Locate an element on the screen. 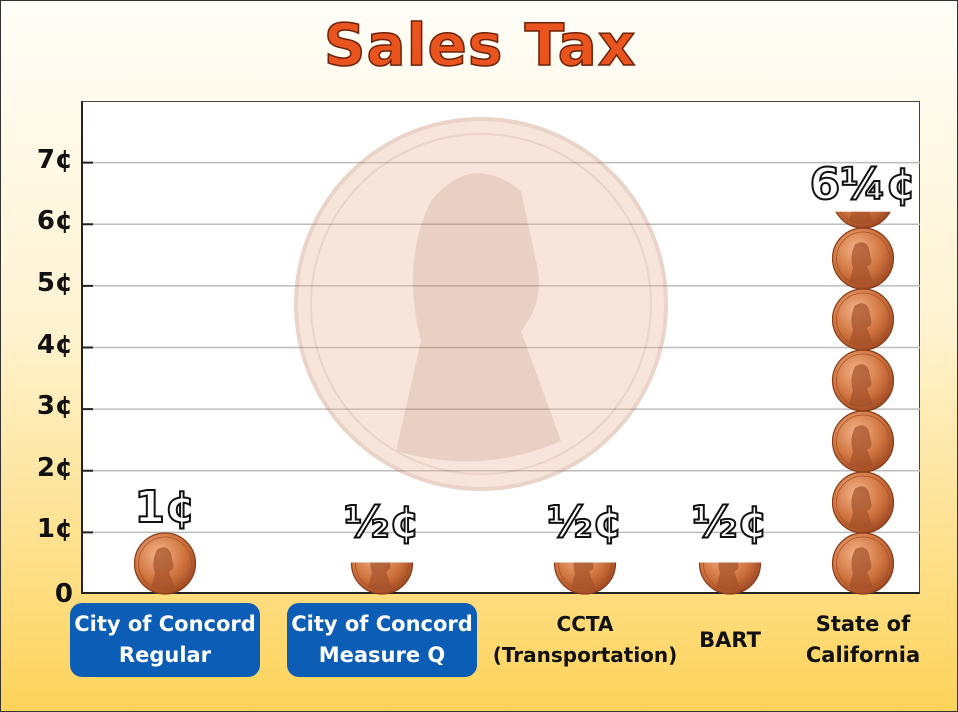 The height and width of the screenshot is (712, 958). category-label: City of Concord Measure Q is located at coordinates (382, 640).